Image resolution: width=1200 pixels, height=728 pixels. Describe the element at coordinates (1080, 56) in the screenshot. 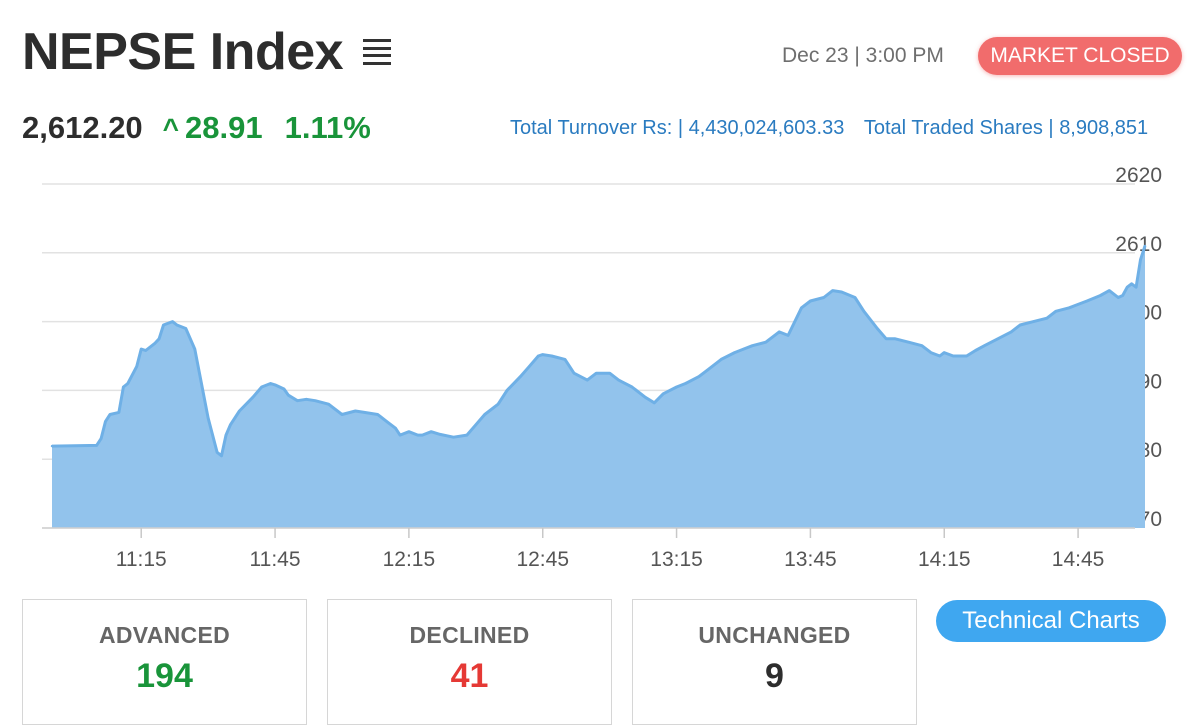

I see `market-status-badge: MARKET CLOSED` at that location.